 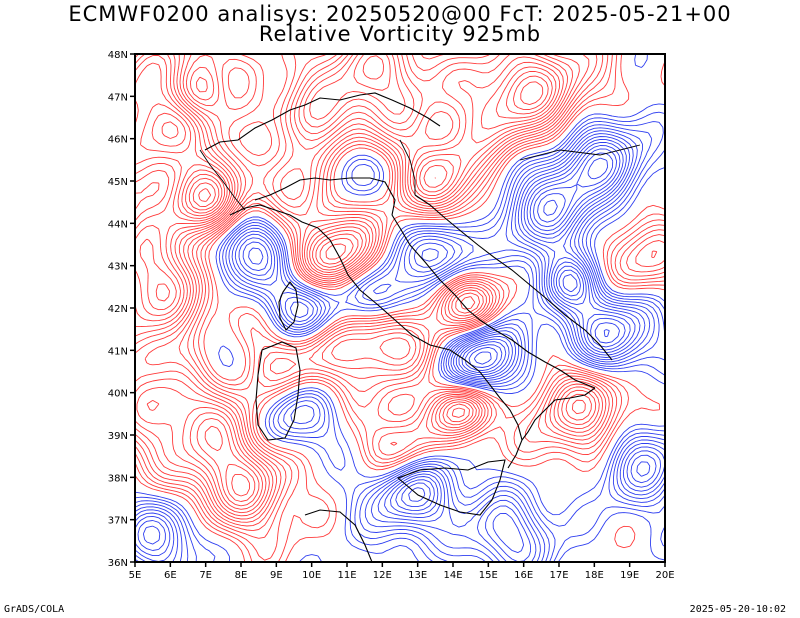 What do you see at coordinates (118, 563) in the screenshot?
I see `y-tick-label: 36N` at bounding box center [118, 563].